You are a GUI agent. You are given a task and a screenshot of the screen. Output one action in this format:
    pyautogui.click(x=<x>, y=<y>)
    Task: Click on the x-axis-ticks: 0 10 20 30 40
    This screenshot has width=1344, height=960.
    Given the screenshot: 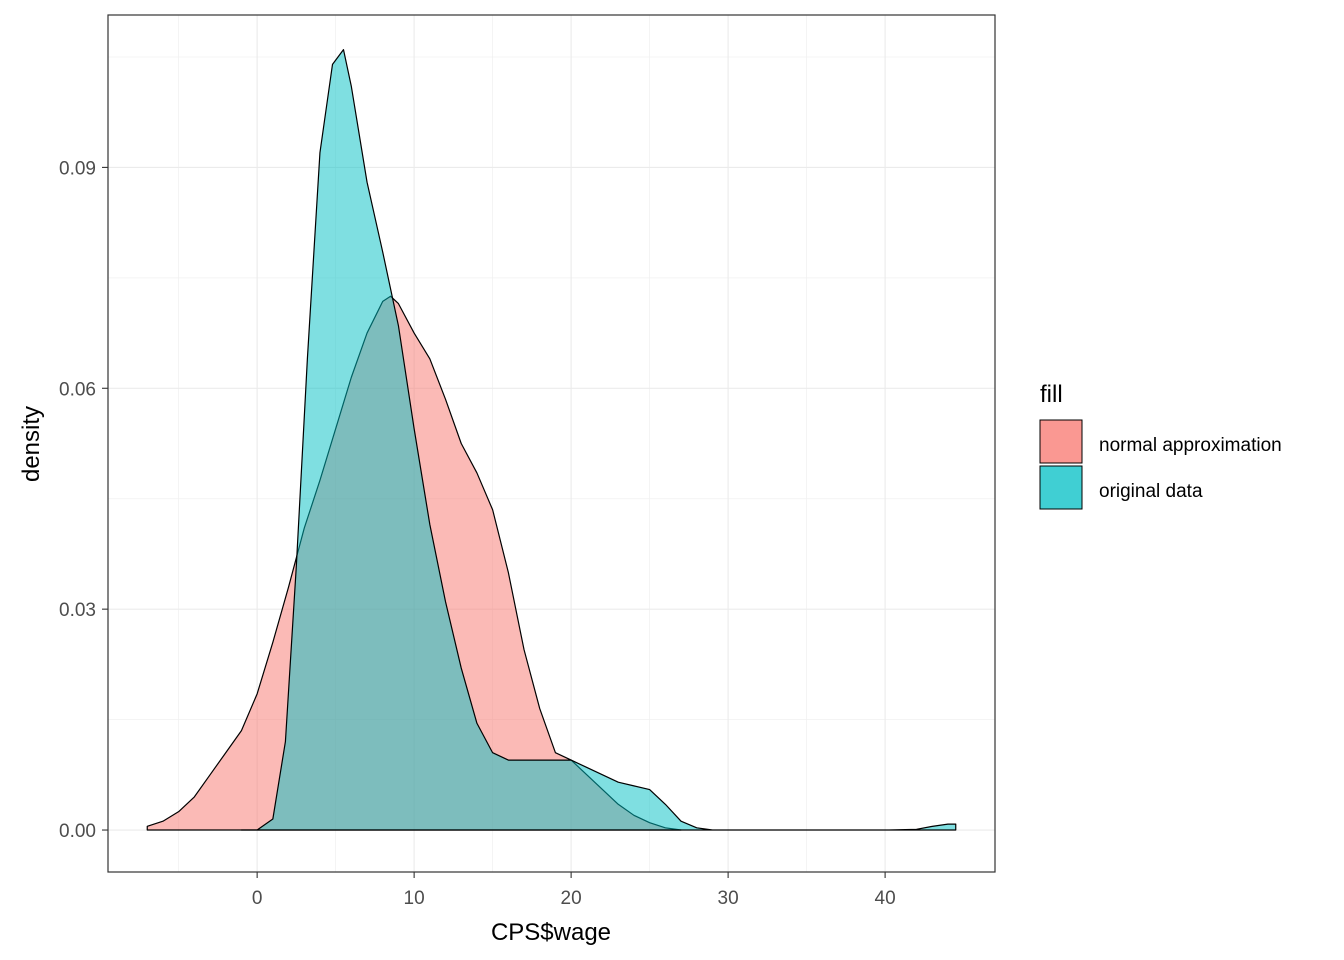 What is the action you would take?
    pyautogui.click(x=574, y=890)
    